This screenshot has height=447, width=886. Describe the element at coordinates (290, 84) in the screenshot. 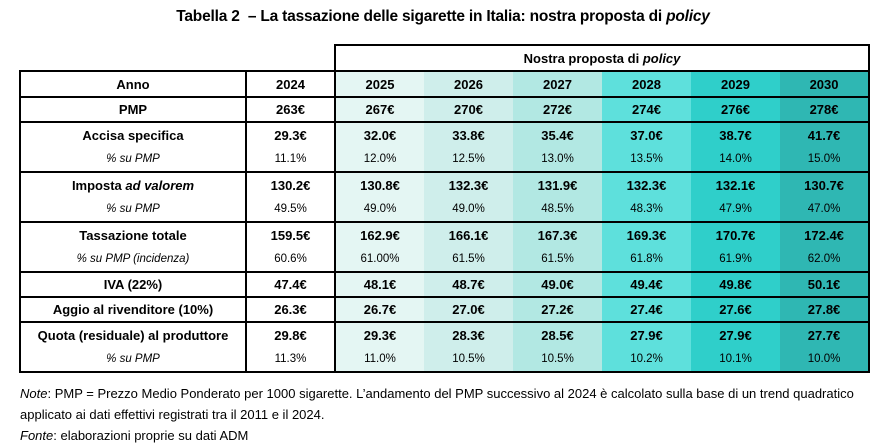

I see `base-year-header: 2024` at that location.